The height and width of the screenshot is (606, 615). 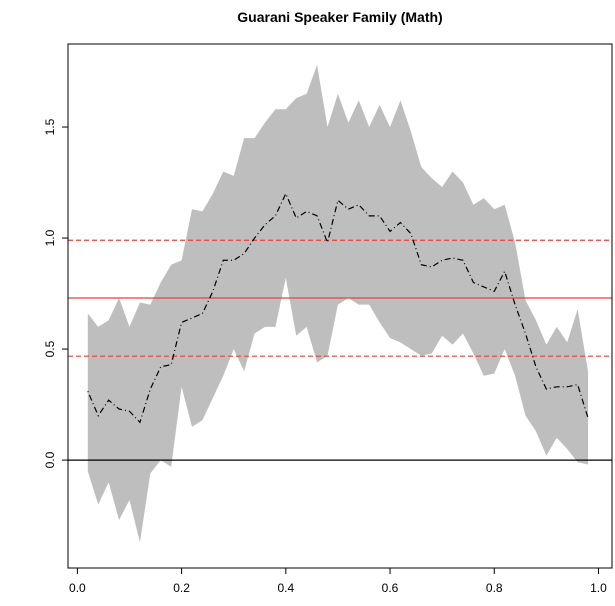 What do you see at coordinates (285, 588) in the screenshot?
I see `x-tick-label: 0.4` at bounding box center [285, 588].